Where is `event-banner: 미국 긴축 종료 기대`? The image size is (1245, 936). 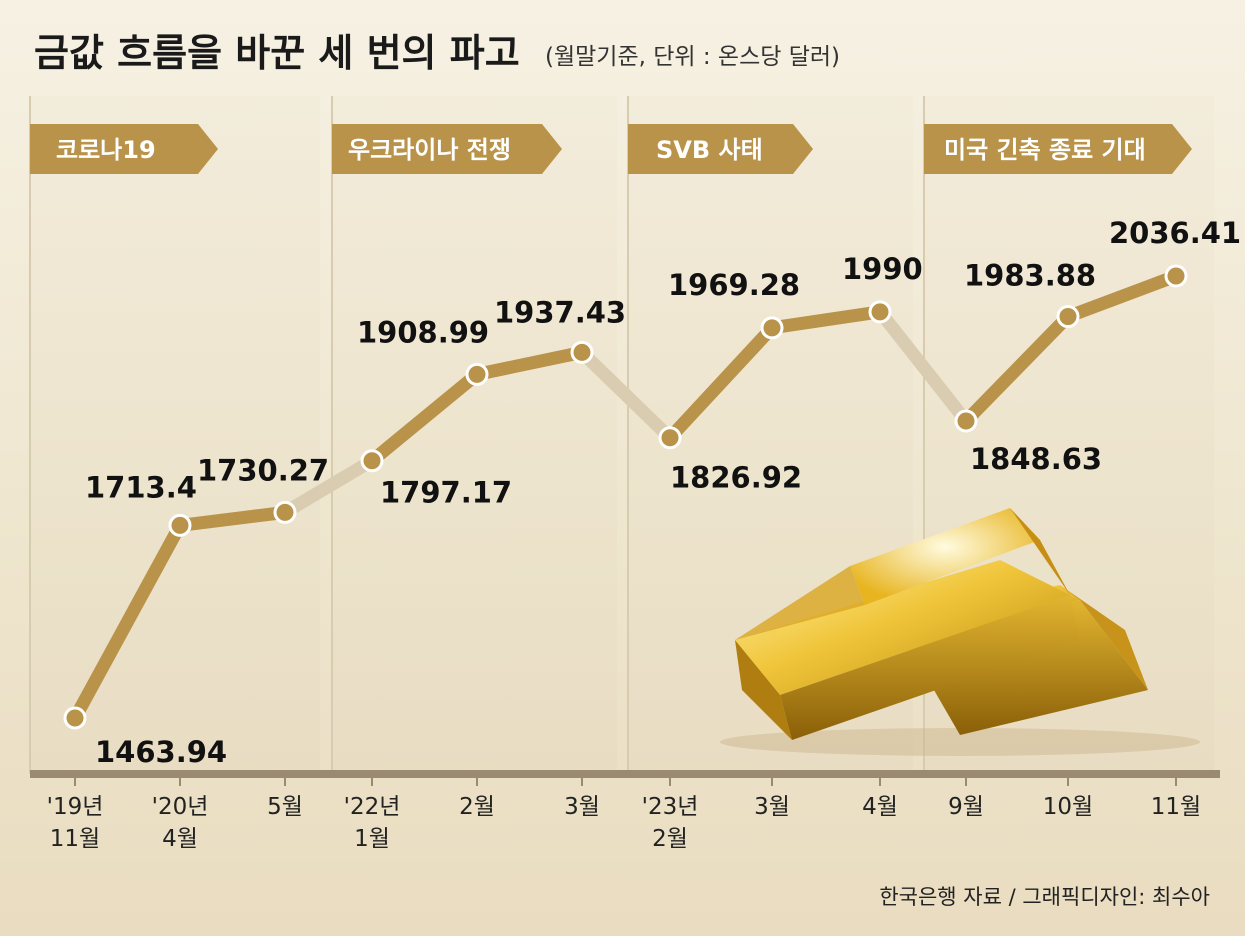
event-banner: 미국 긴축 종료 기대 is located at coordinates (1058, 149).